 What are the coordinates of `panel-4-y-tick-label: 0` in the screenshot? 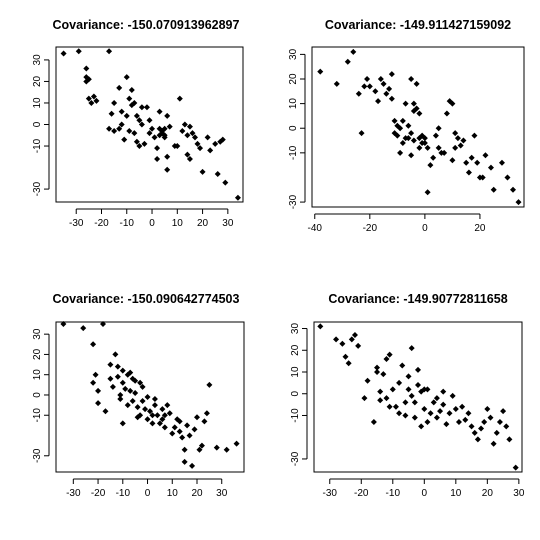 It's located at (295, 394).